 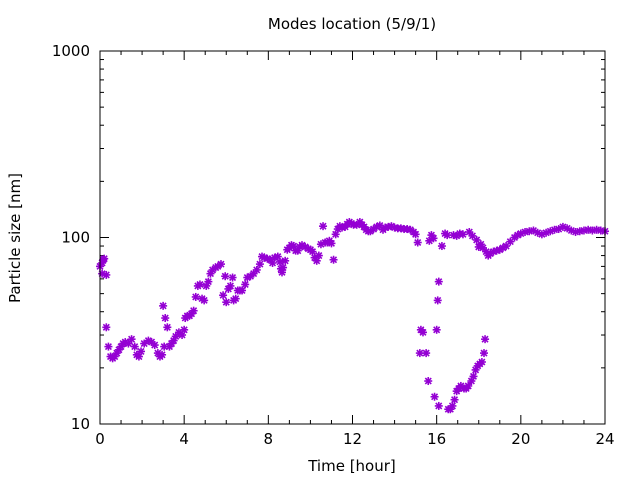 I want to click on y-tick-label: 1000, so click(x=71, y=51).